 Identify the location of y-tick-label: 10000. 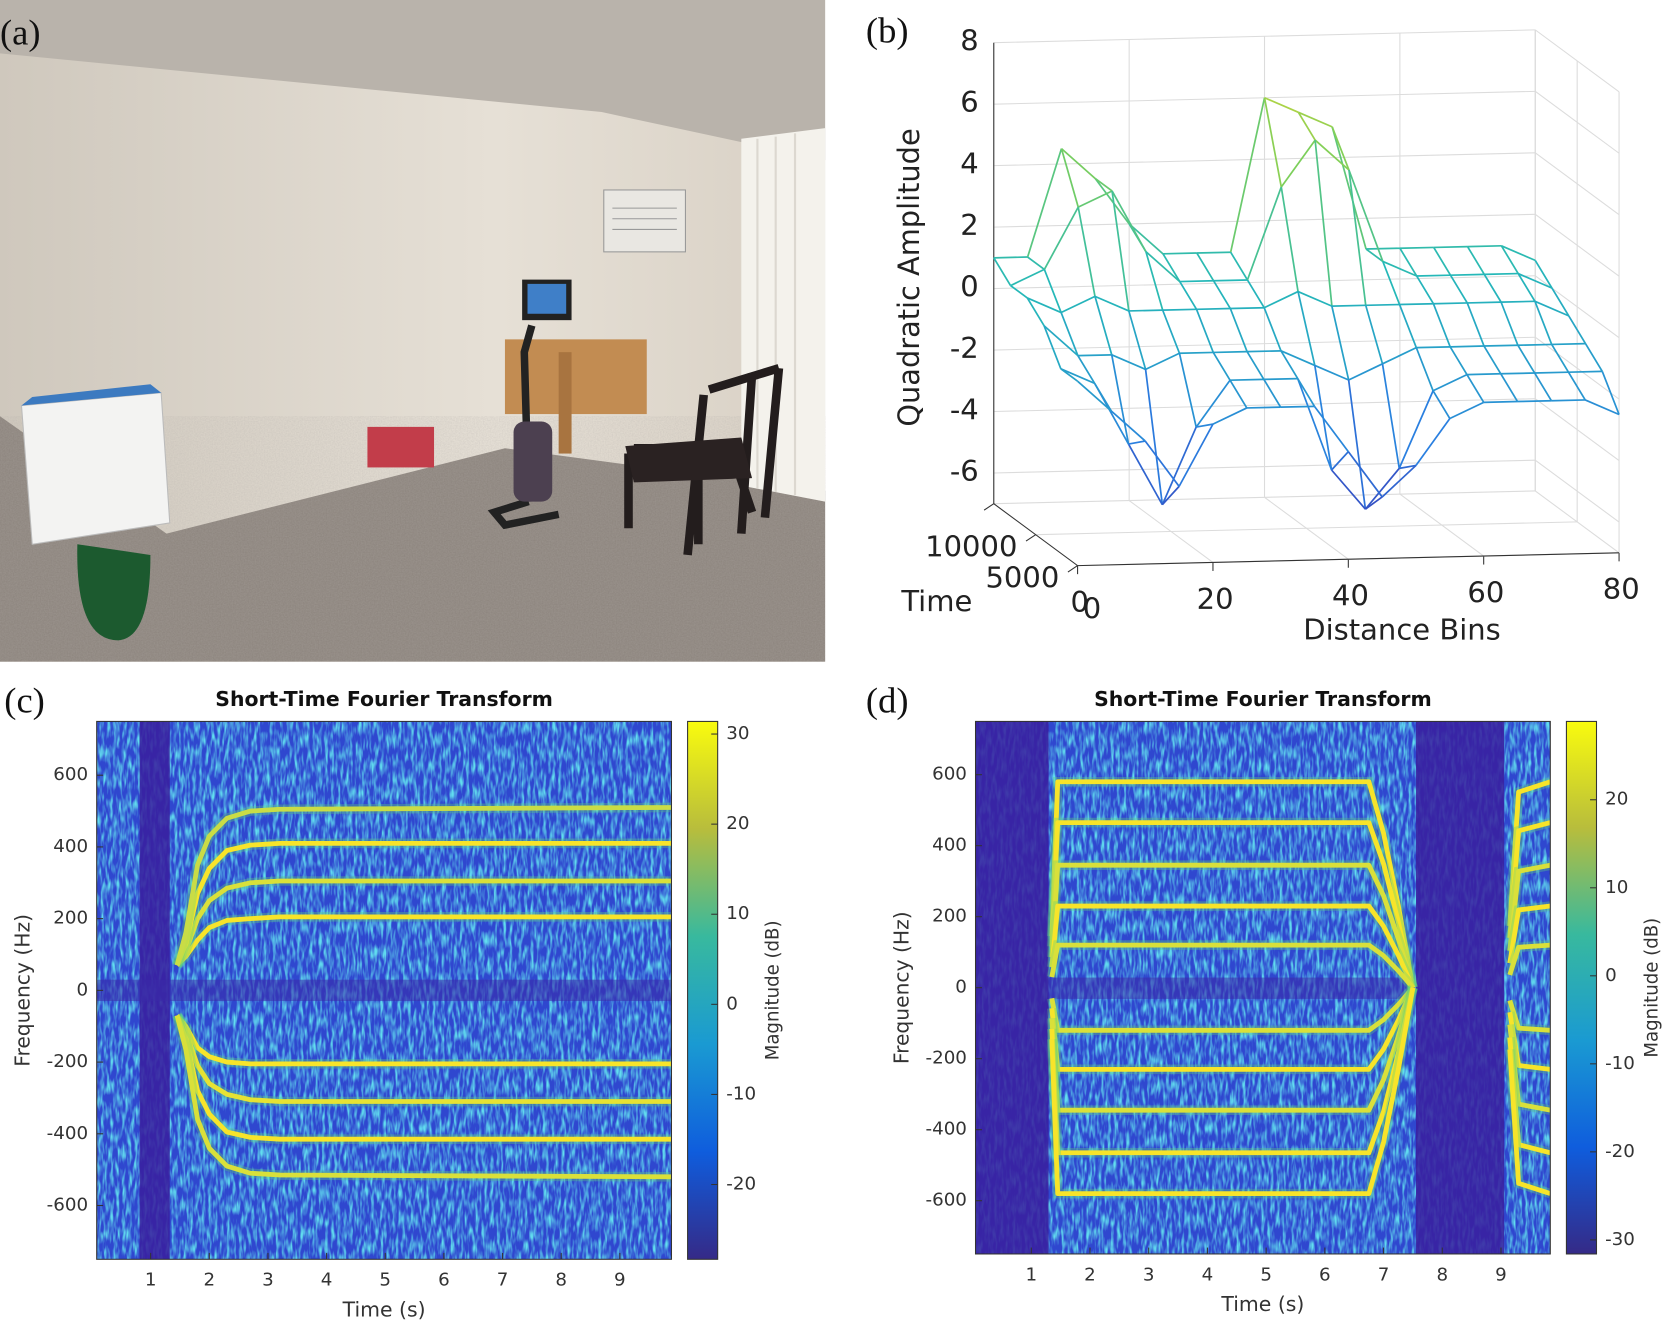
(971, 547).